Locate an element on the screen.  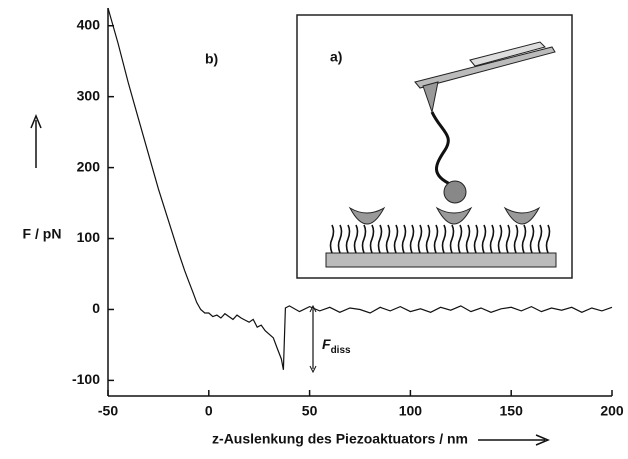
bead is located at coordinates (455, 192).